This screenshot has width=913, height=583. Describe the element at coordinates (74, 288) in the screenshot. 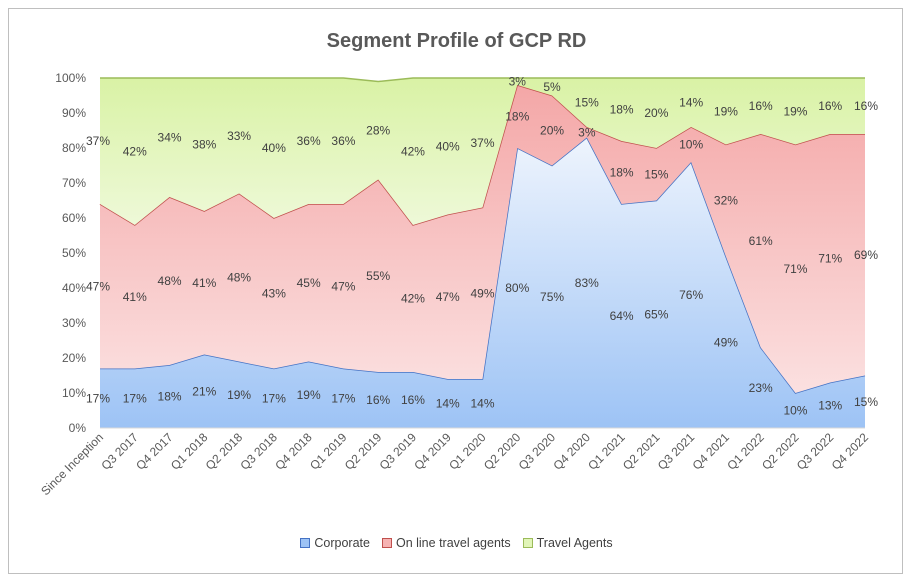

I see `y-tick-label: 40%` at that location.